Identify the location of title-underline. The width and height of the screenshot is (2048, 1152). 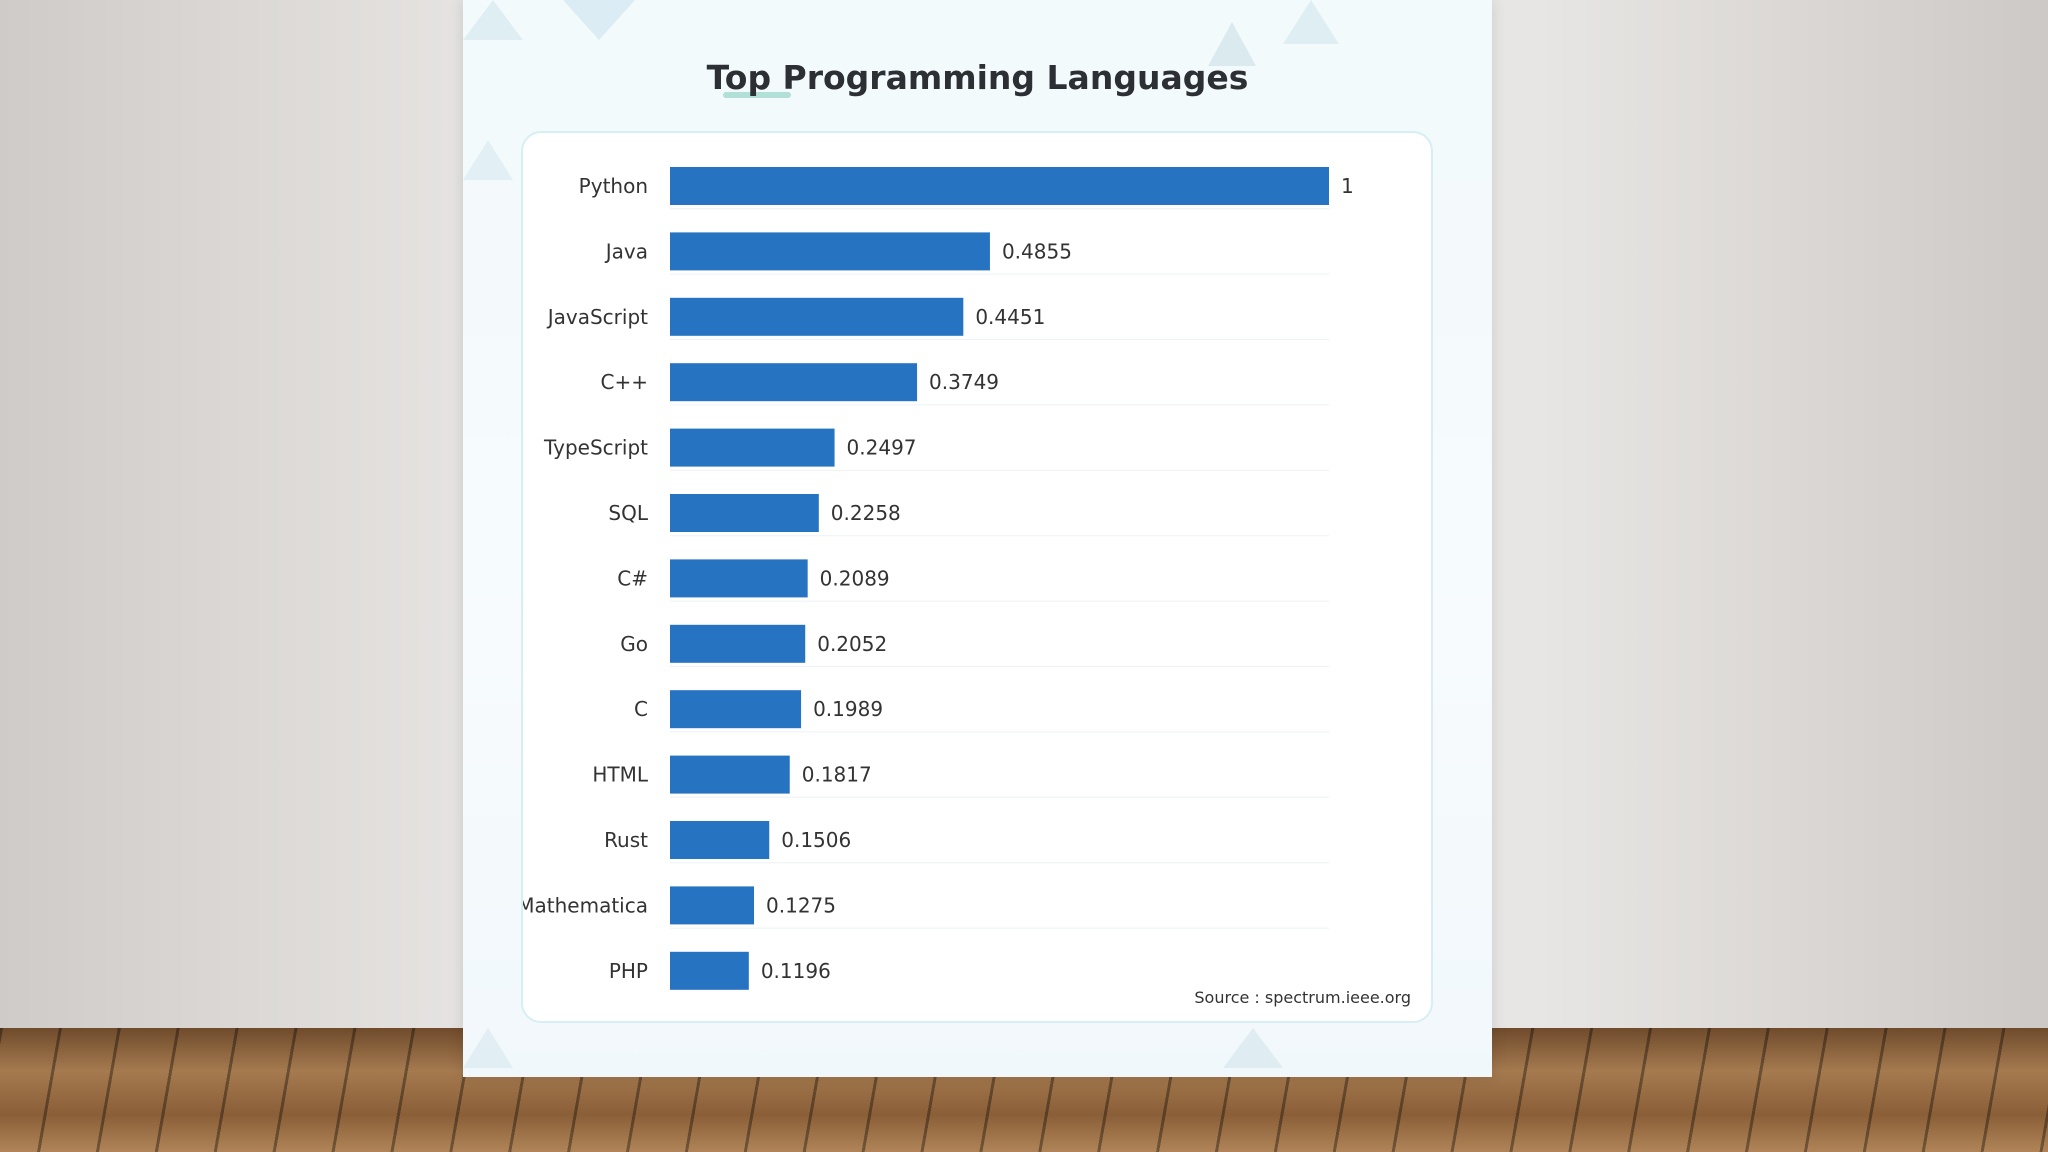
(757, 95).